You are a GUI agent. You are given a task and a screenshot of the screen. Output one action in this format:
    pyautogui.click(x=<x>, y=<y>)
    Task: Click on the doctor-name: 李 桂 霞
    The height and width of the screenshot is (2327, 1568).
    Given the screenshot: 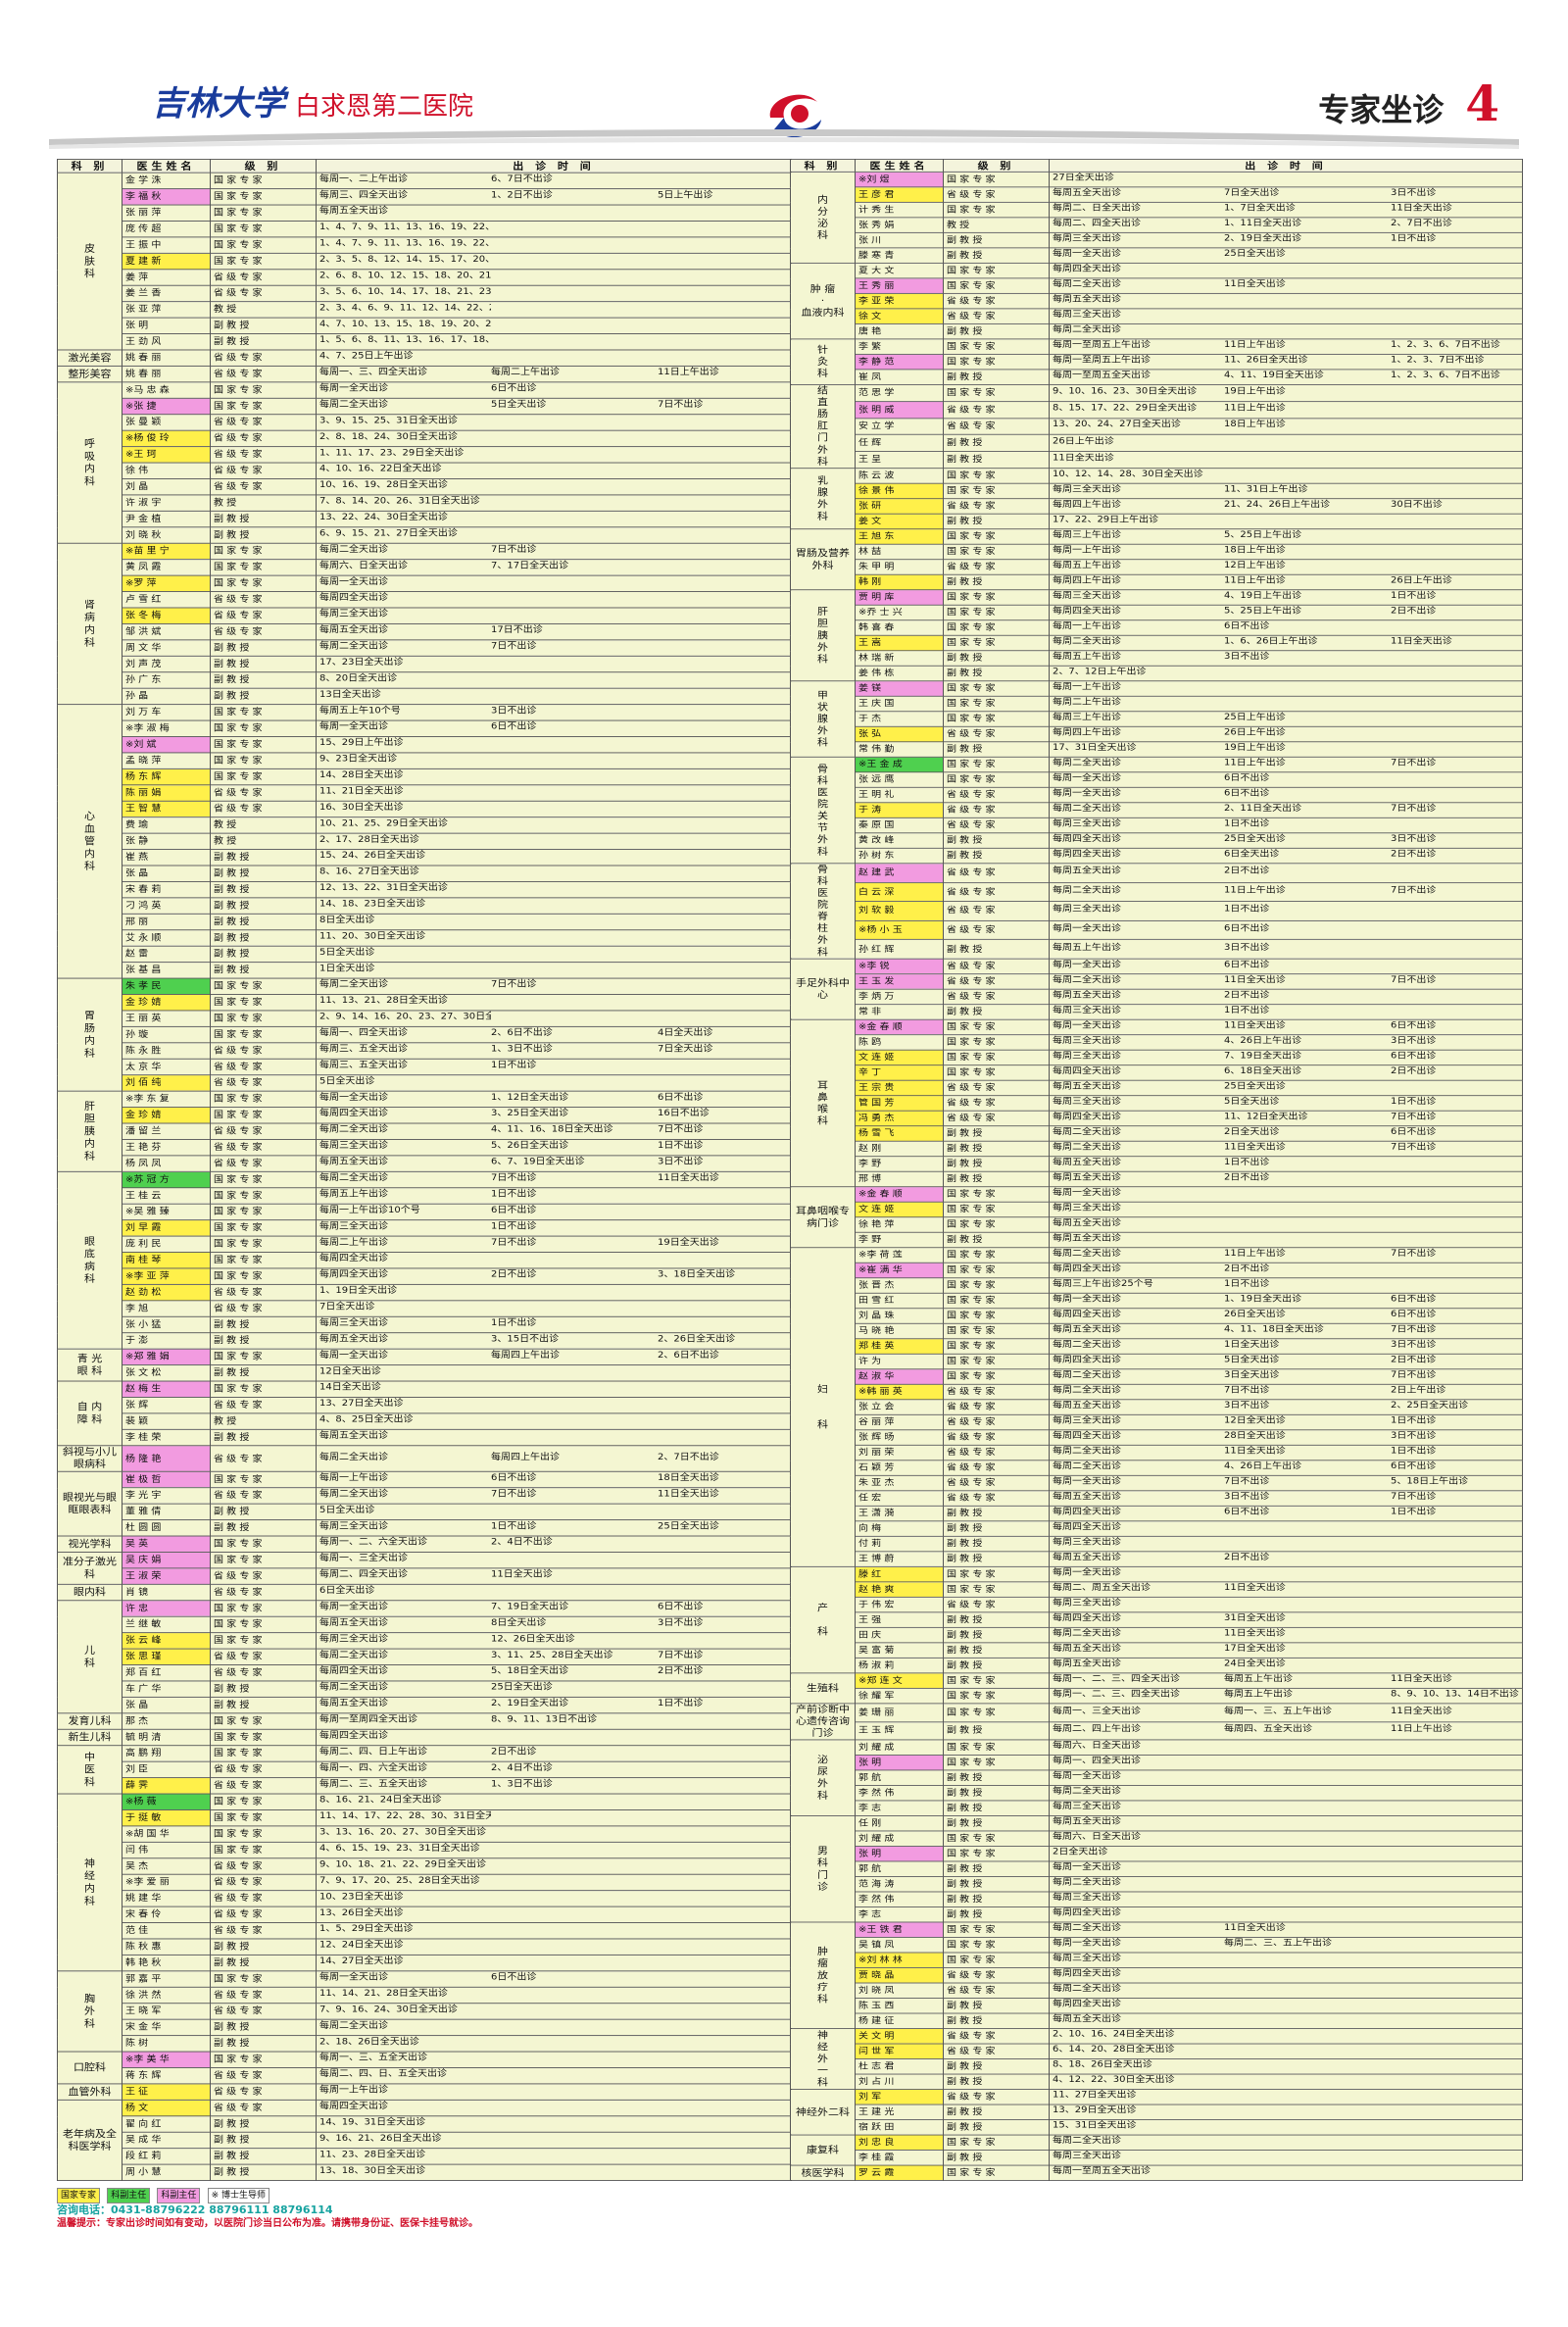 What is the action you would take?
    pyautogui.click(x=899, y=2158)
    